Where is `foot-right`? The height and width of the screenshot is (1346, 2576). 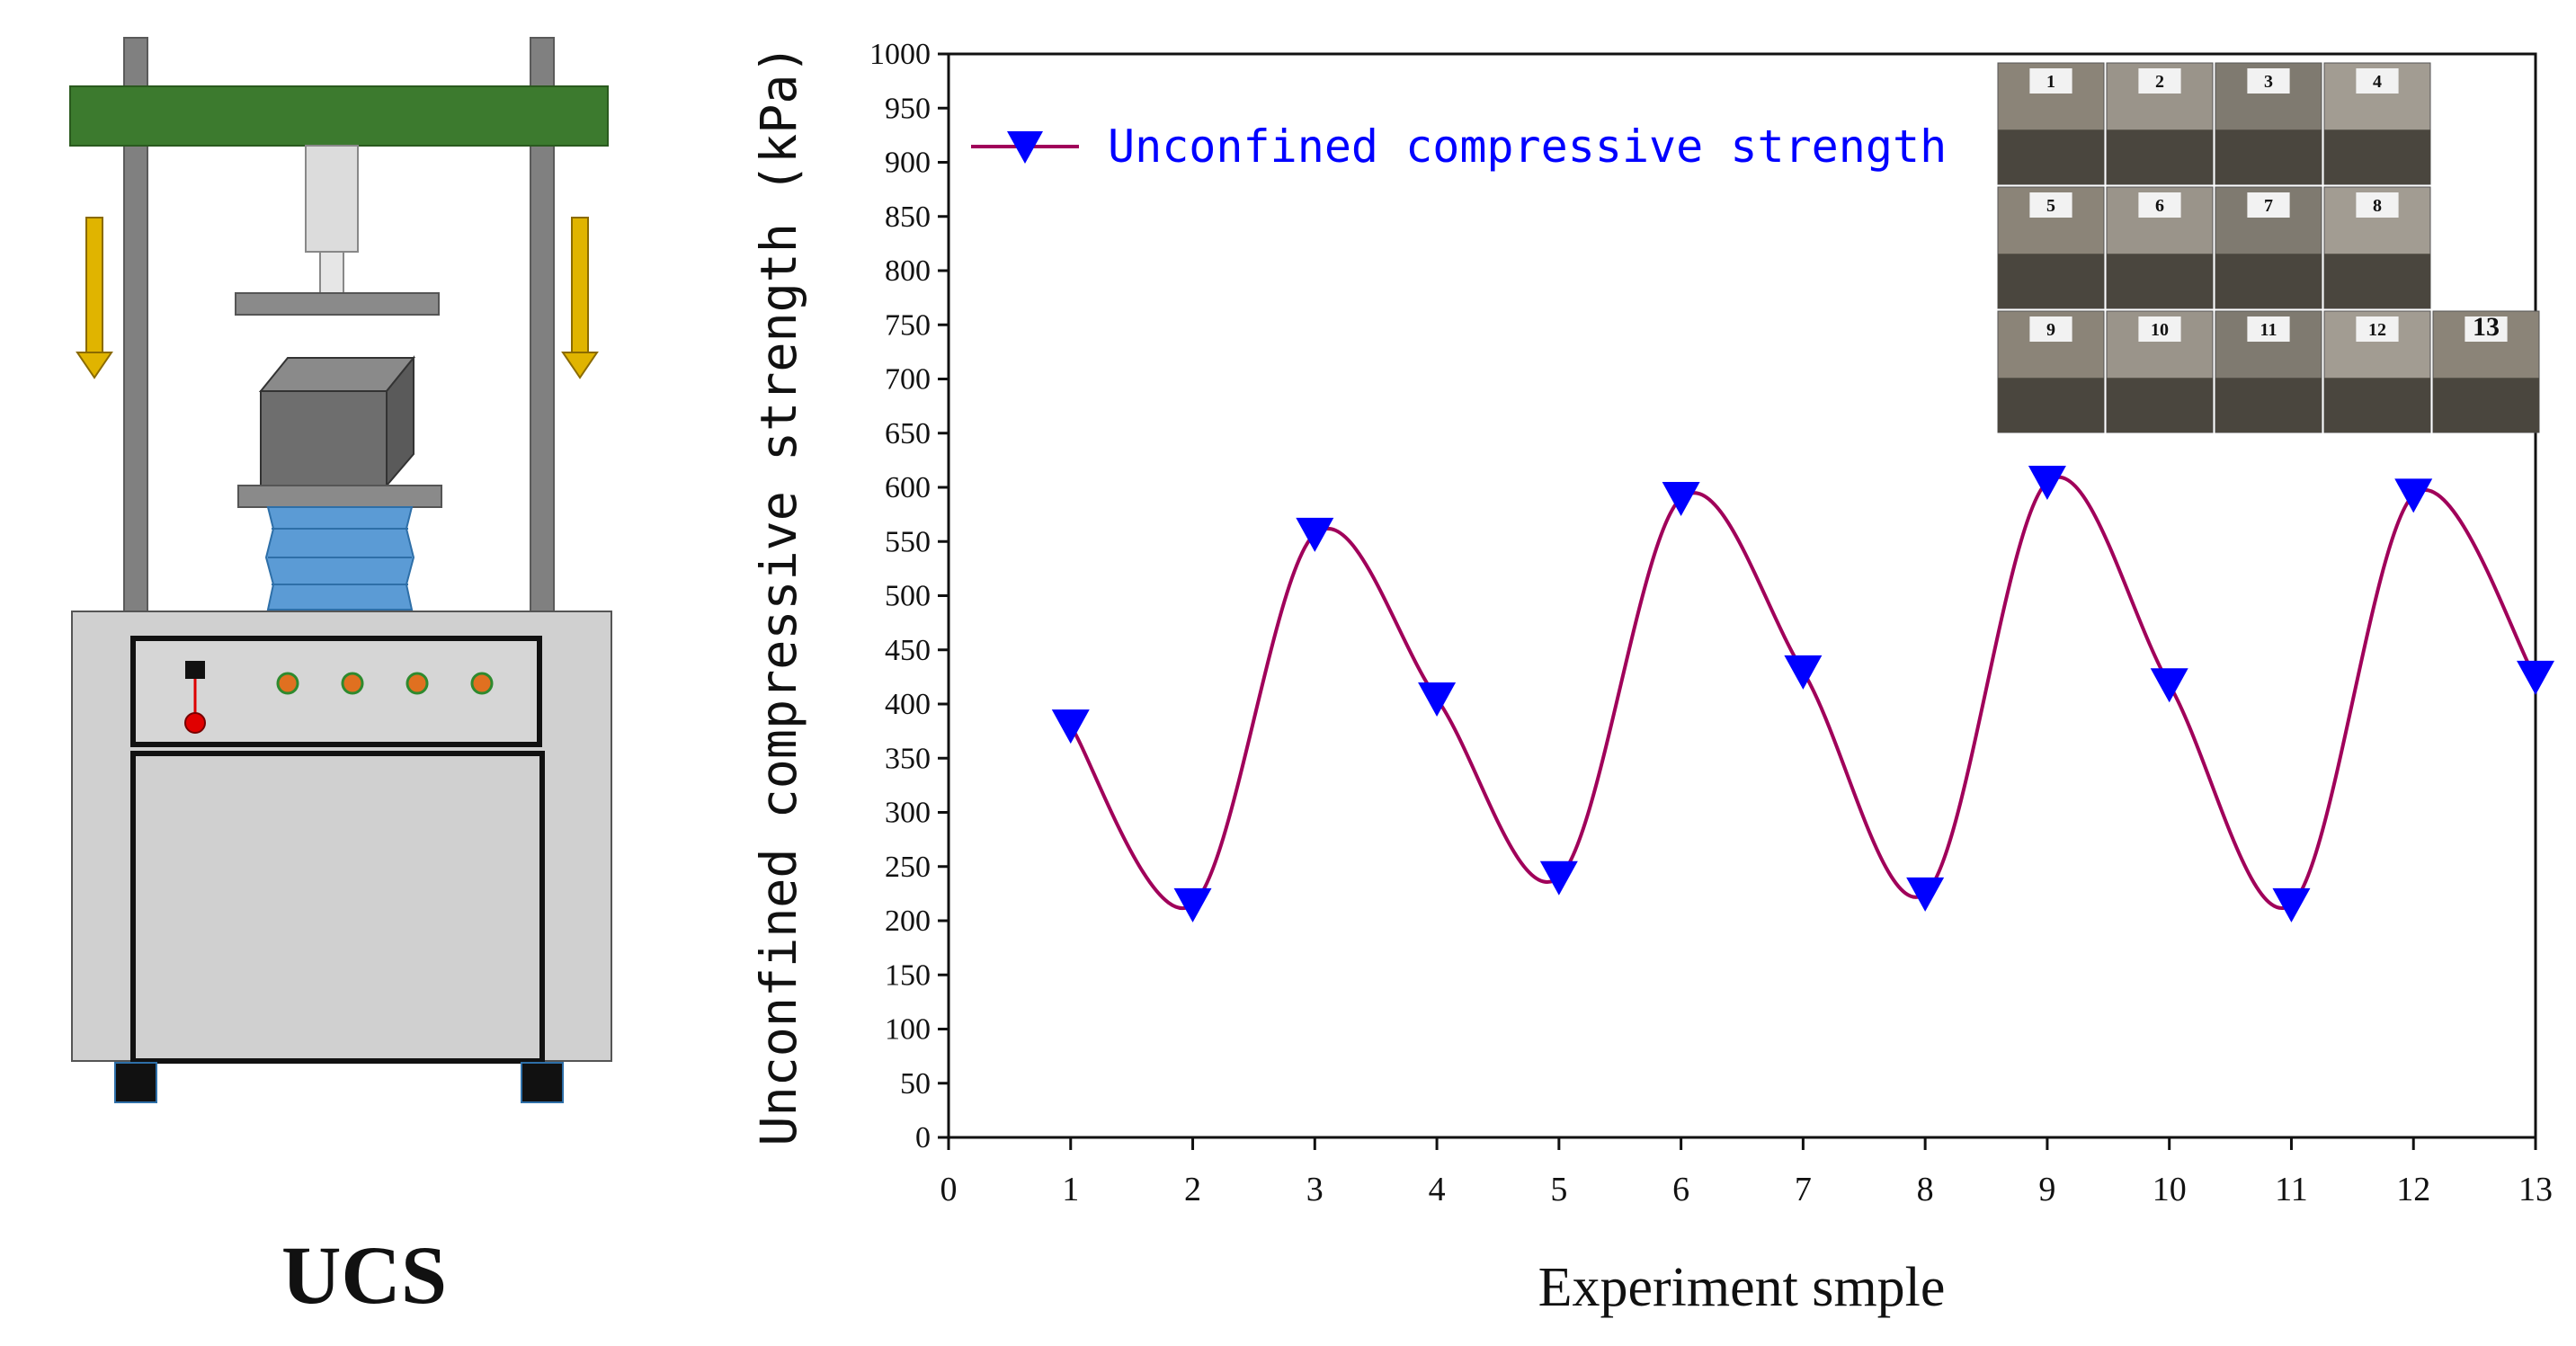
foot-right is located at coordinates (543, 1082).